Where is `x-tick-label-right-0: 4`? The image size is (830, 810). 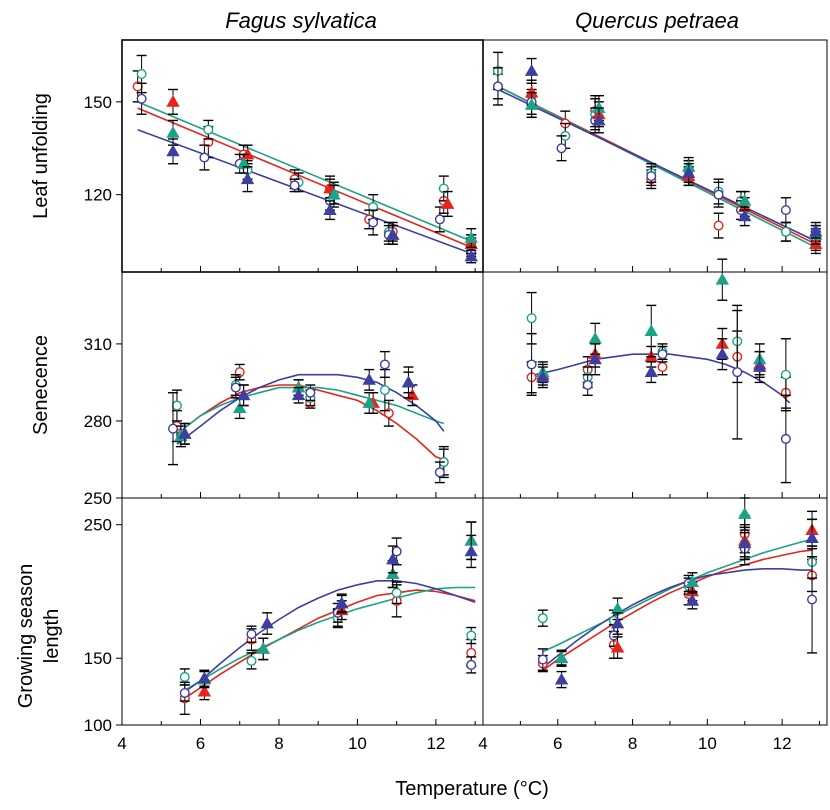
x-tick-label-right-0: 4 is located at coordinates (482, 743).